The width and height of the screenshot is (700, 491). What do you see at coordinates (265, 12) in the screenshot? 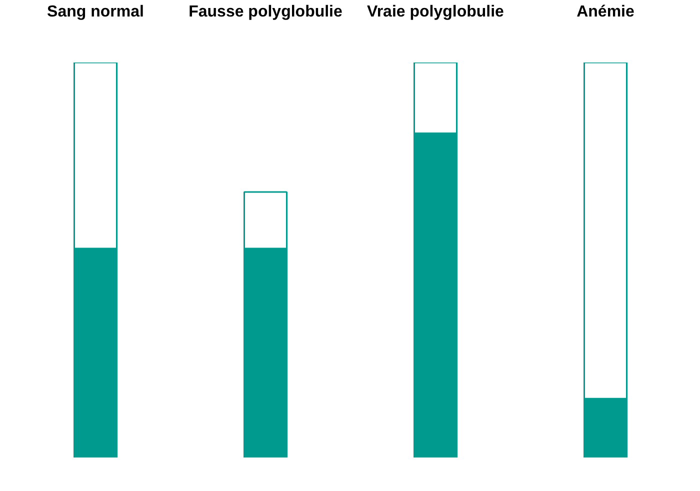
I see `x-tick-label: Fausse polyglobulie` at bounding box center [265, 12].